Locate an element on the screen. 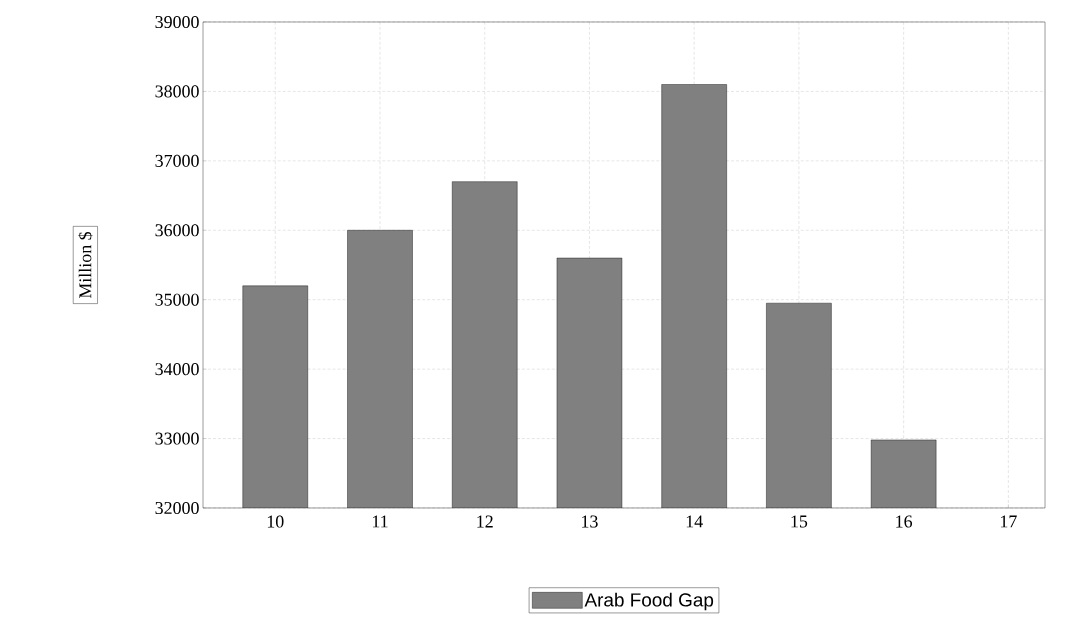 The width and height of the screenshot is (1073, 618). x-tick-label: 14 is located at coordinates (694, 521).